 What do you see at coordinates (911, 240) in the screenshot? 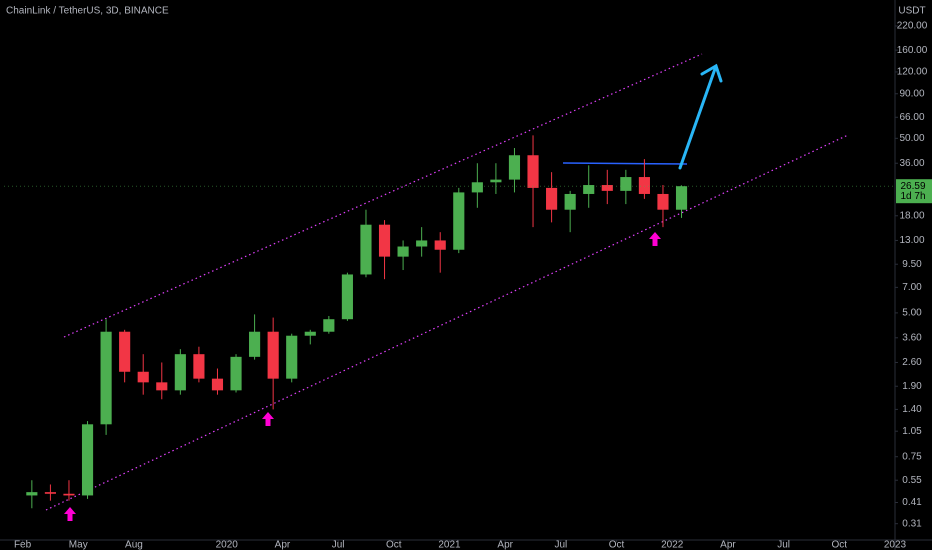
I see `y-tick-label: 13.00` at bounding box center [911, 240].